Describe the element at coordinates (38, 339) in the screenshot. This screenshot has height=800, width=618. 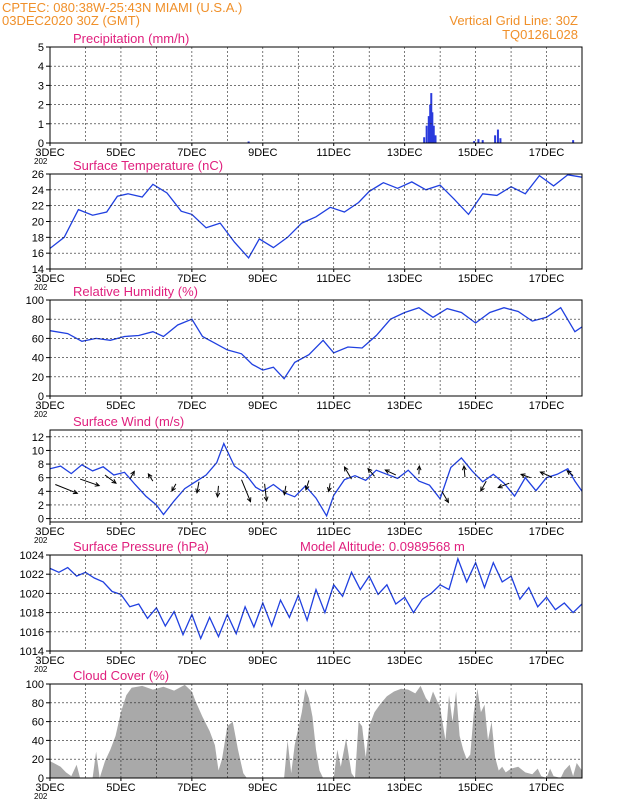
I see `y-tick-label: 60` at that location.